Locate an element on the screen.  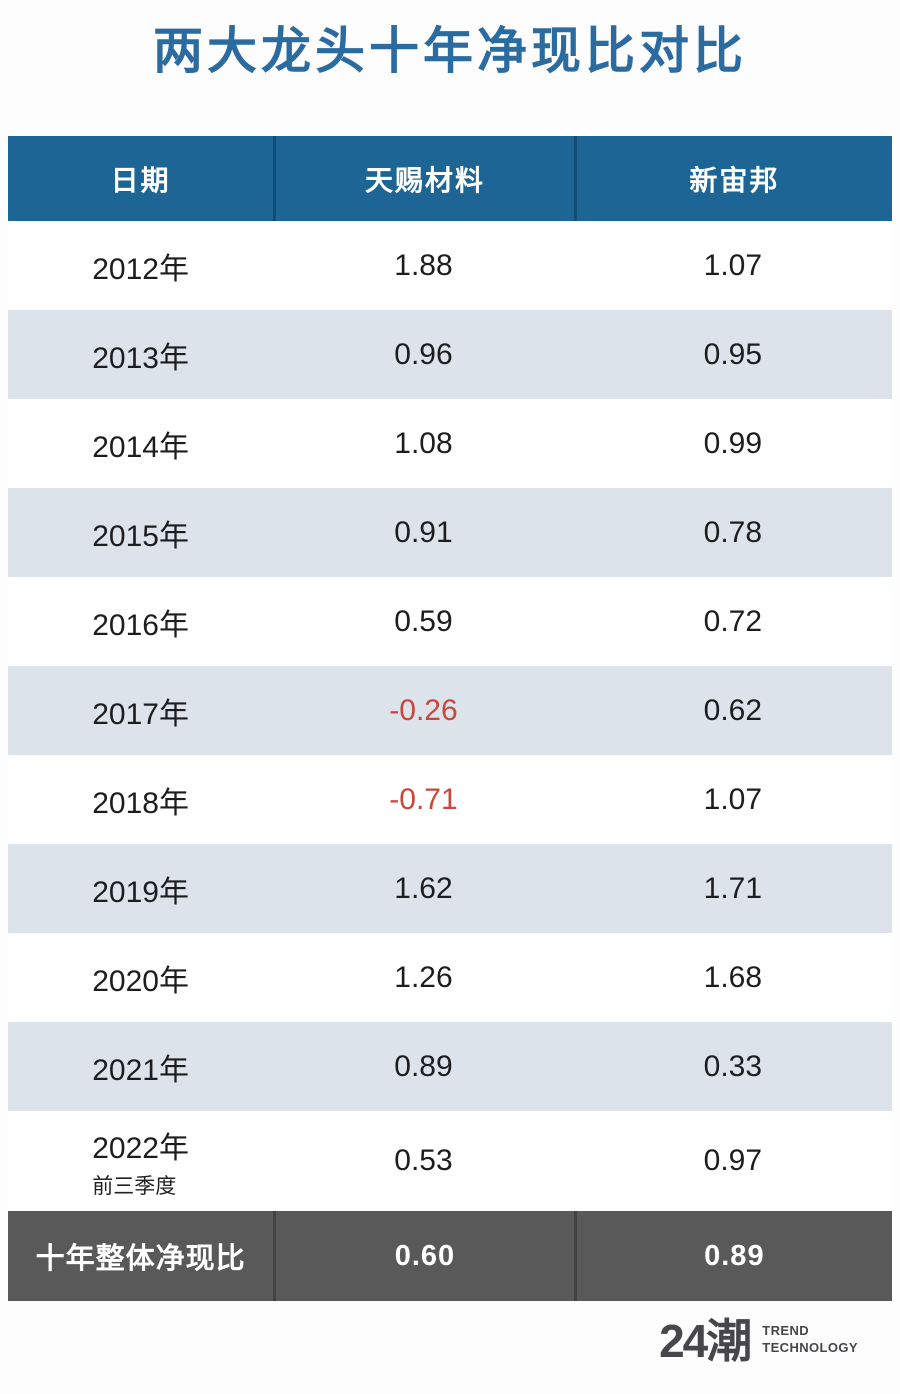
table-row: 2012年 1.88 1.07 is located at coordinates (450, 265).